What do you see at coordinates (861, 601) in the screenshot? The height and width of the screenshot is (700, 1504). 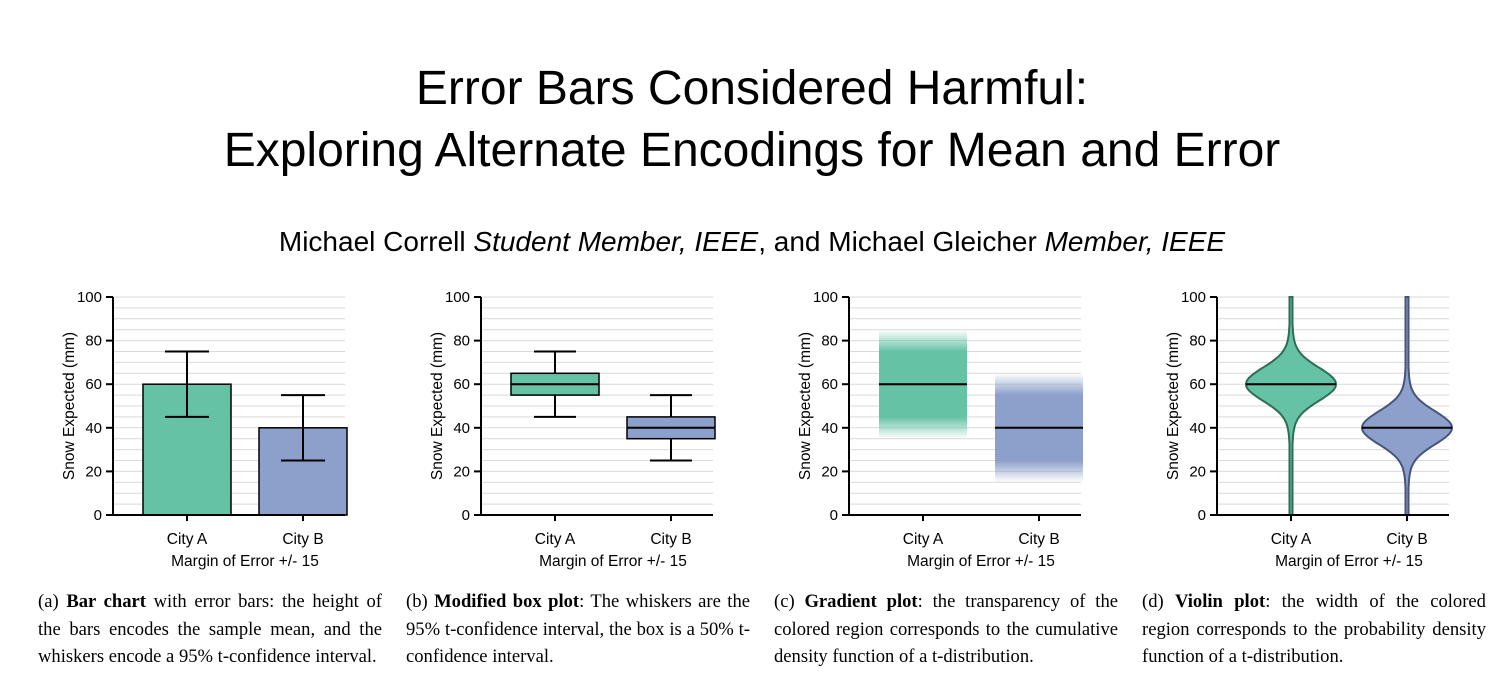 I see `caption-term: Gradient plot` at bounding box center [861, 601].